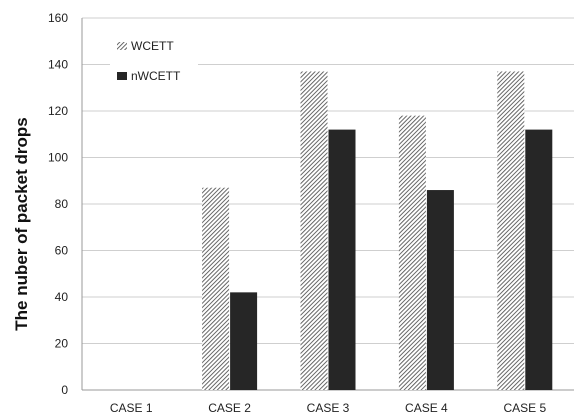 This screenshot has height=417, width=578. Describe the element at coordinates (21, 223) in the screenshot. I see `y-axis-label: The nuber of packet drops` at that location.